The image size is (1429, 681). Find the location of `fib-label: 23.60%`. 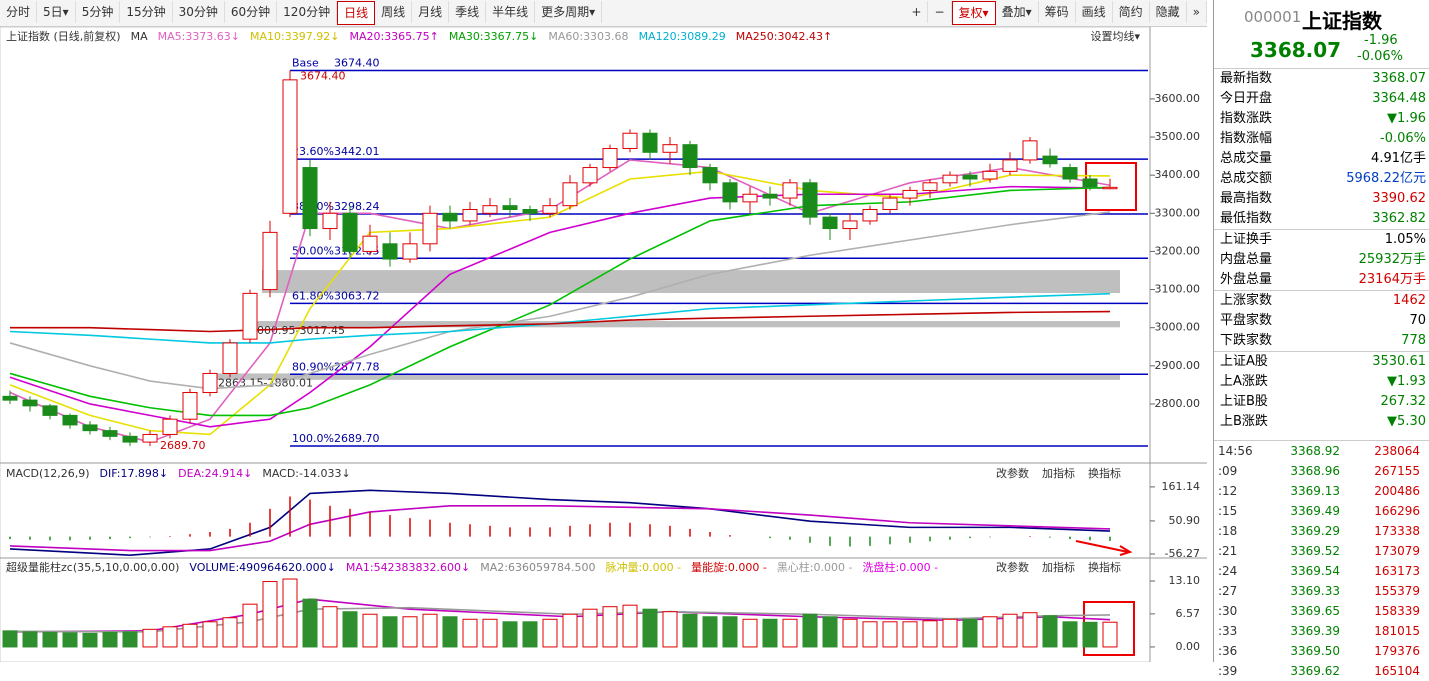

fib-label: 23.60% is located at coordinates (313, 151).